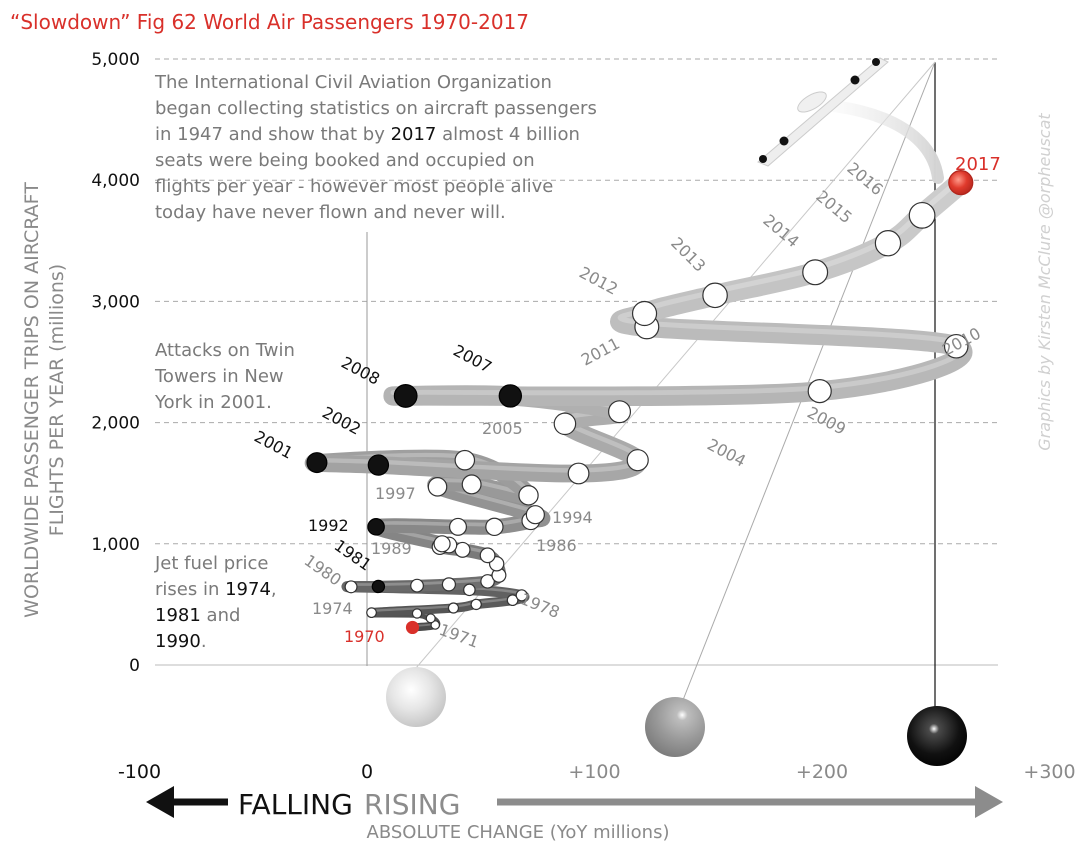  Describe the element at coordinates (822, 772) in the screenshot. I see `x-tick-label: +200` at that location.